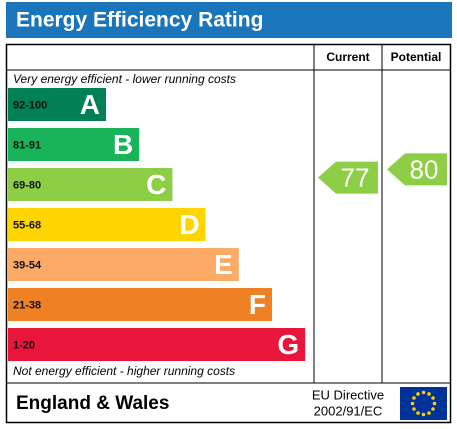  I want to click on band-range: 1-20, so click(24, 345).